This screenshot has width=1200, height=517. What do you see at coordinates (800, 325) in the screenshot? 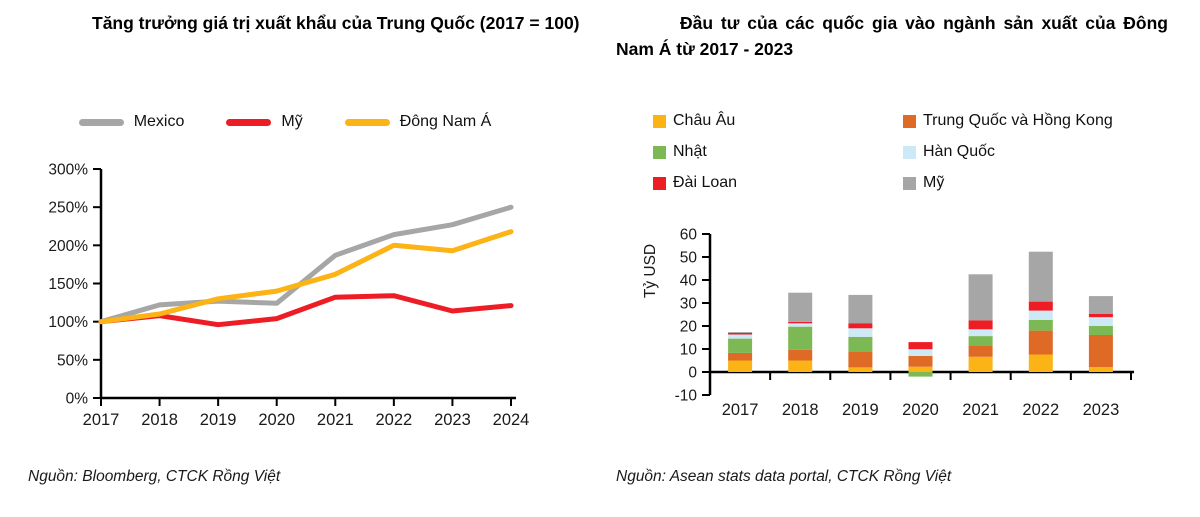
I see `bar-2018-han-quoc` at bounding box center [800, 325].